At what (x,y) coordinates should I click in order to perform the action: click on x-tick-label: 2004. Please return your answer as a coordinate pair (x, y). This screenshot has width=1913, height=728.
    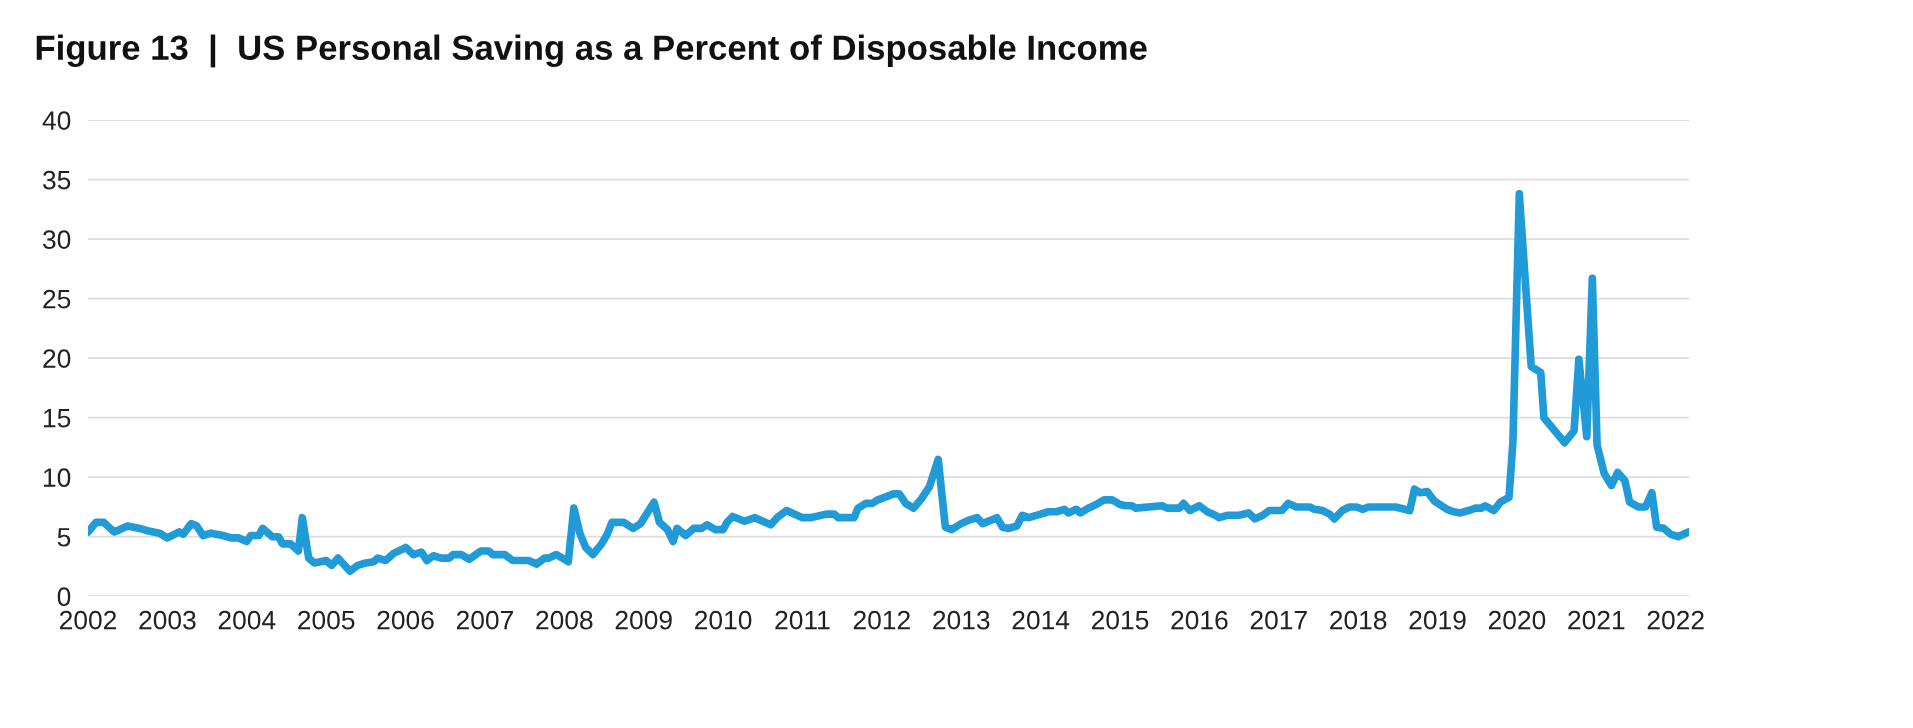
    Looking at the image, I should click on (247, 620).